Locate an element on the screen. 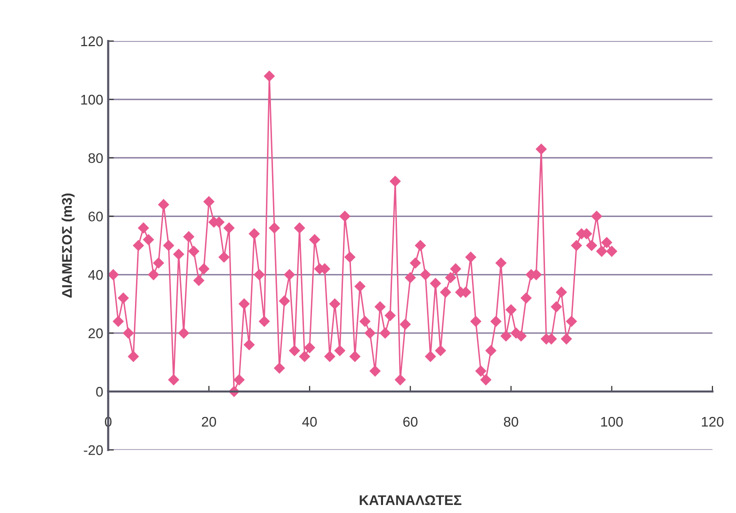 The width and height of the screenshot is (736, 513). y-axis-title: ΔΙΑΜΕΣΟΣ (m3) is located at coordinates (68, 245).